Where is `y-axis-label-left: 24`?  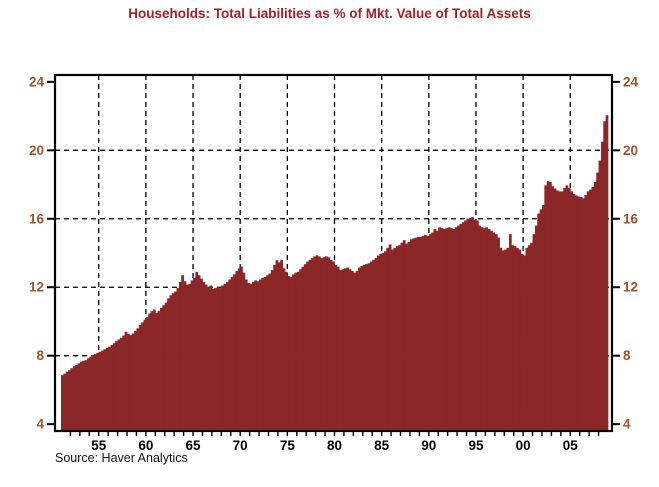
y-axis-label-left: 24 is located at coordinates (37, 81).